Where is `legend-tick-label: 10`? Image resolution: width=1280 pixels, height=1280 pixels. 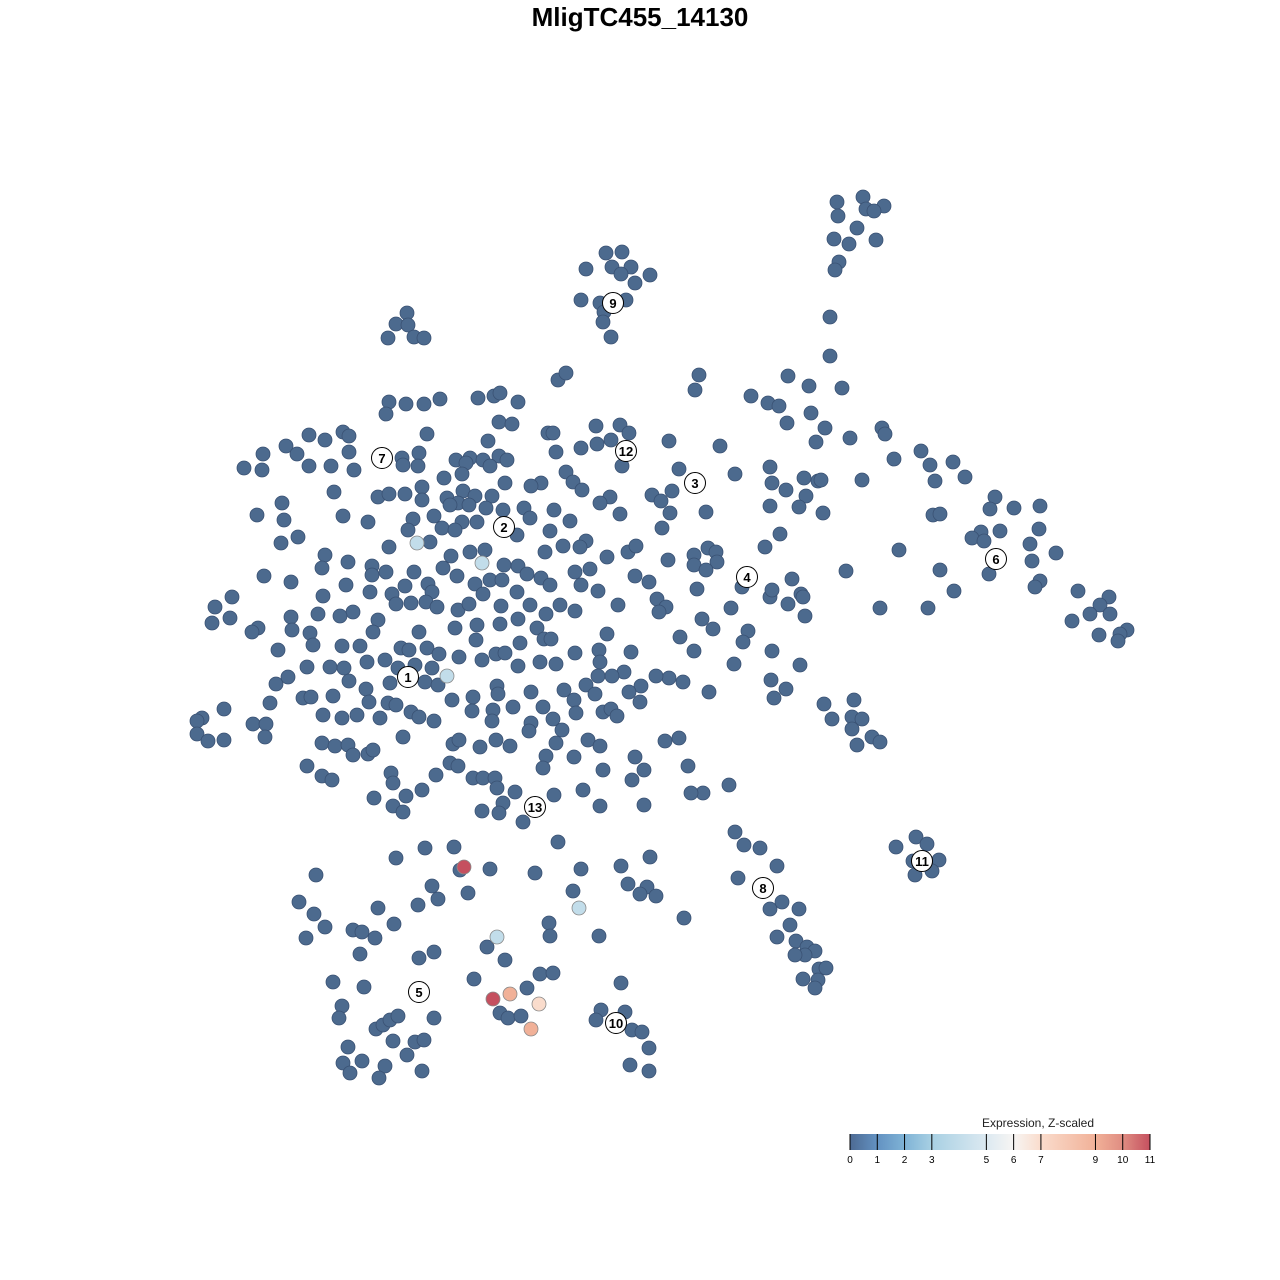 legend-tick-label: 10 is located at coordinates (1123, 1160).